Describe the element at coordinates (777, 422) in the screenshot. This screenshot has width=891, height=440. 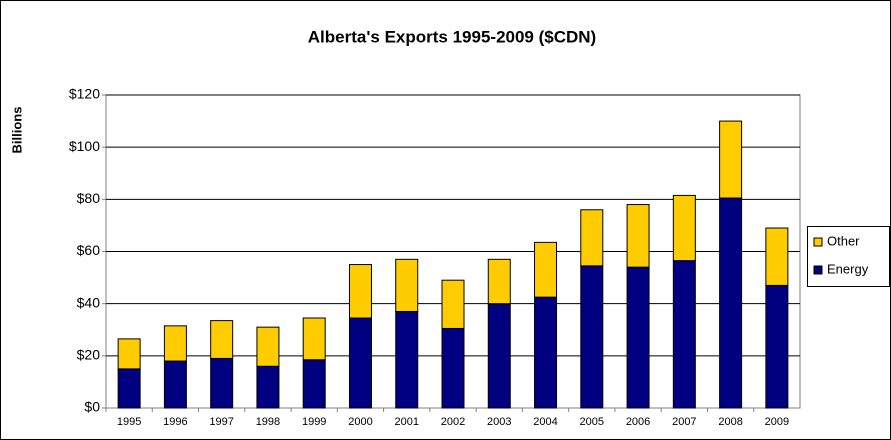
I see `x-tick-label: 2009` at that location.